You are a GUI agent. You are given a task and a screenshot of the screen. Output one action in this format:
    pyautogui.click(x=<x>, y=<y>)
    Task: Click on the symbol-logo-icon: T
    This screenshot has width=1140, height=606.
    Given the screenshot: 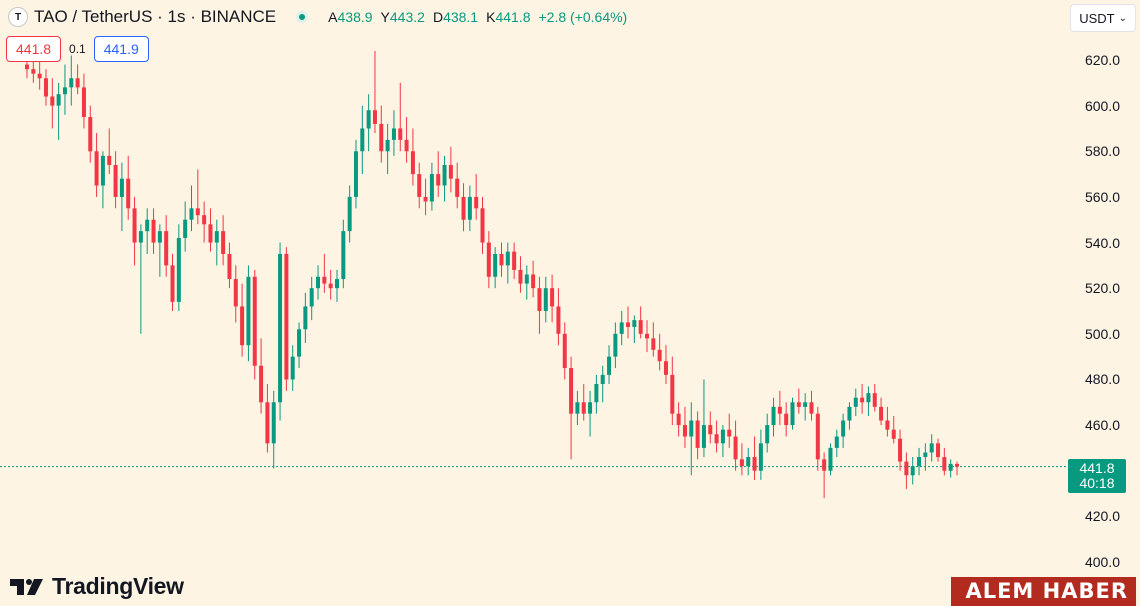 What is the action you would take?
    pyautogui.click(x=18, y=17)
    